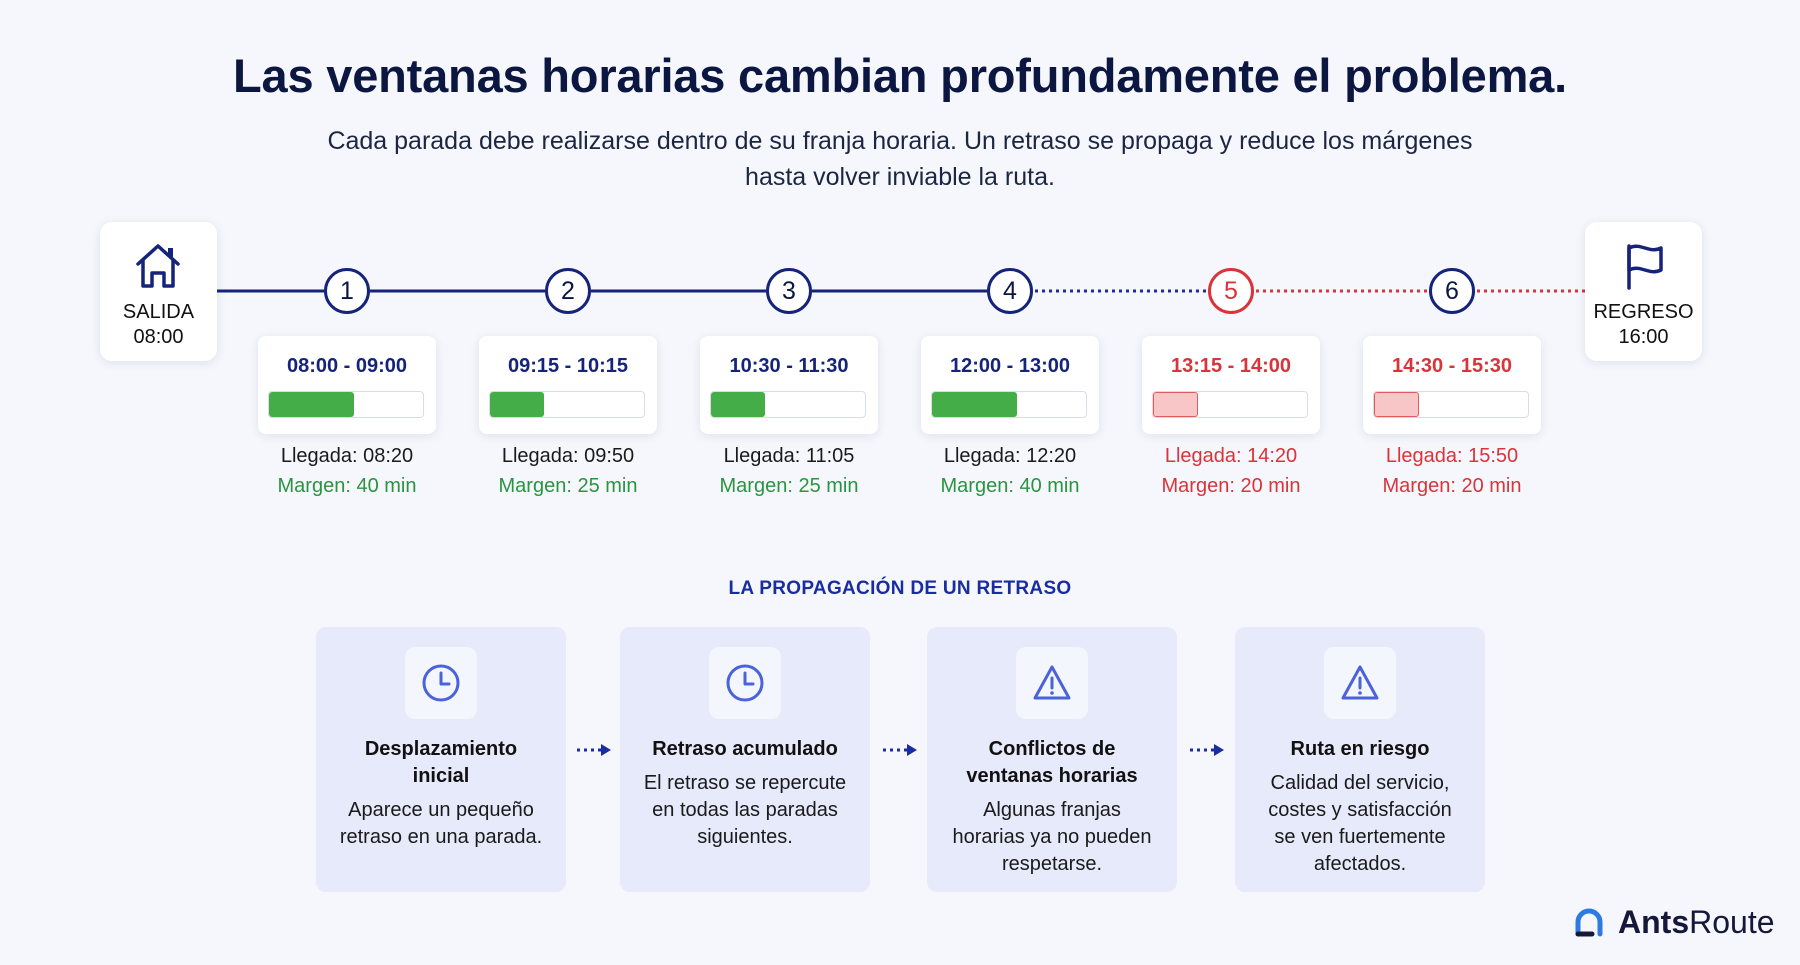 The image size is (1800, 965). What do you see at coordinates (441, 810) in the screenshot?
I see `step-1-desc-line-1: Aparece un pequeño` at bounding box center [441, 810].